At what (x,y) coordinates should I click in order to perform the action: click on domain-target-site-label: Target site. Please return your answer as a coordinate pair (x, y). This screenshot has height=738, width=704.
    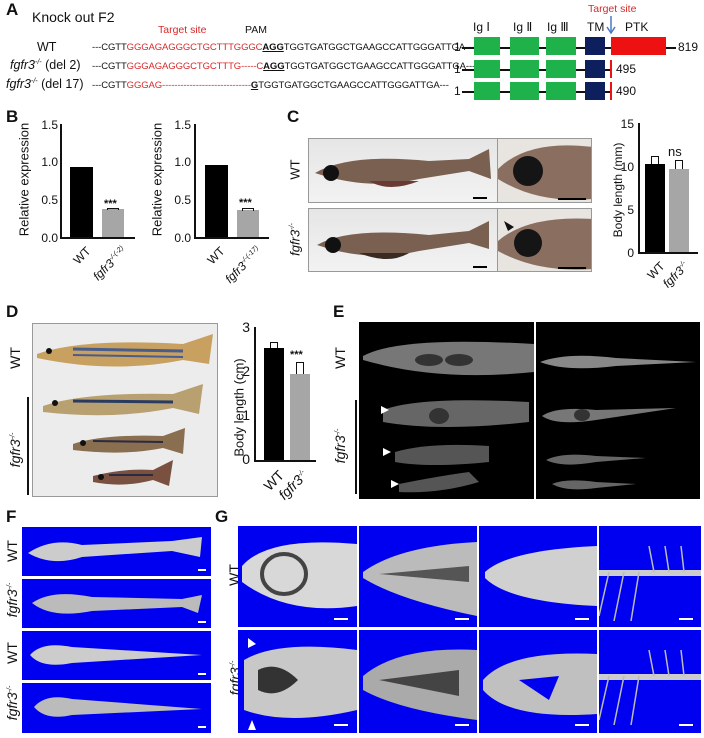
    Looking at the image, I should click on (612, 9).